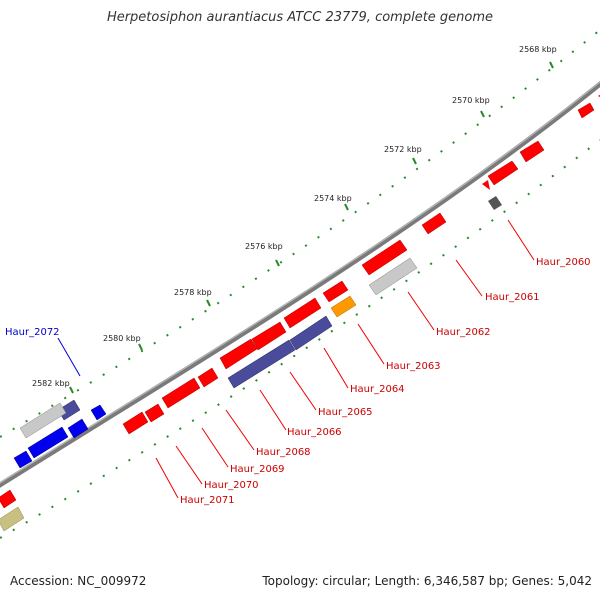  Describe the element at coordinates (538, 49) in the screenshot. I see `tick-label: 2568 kbp` at that location.